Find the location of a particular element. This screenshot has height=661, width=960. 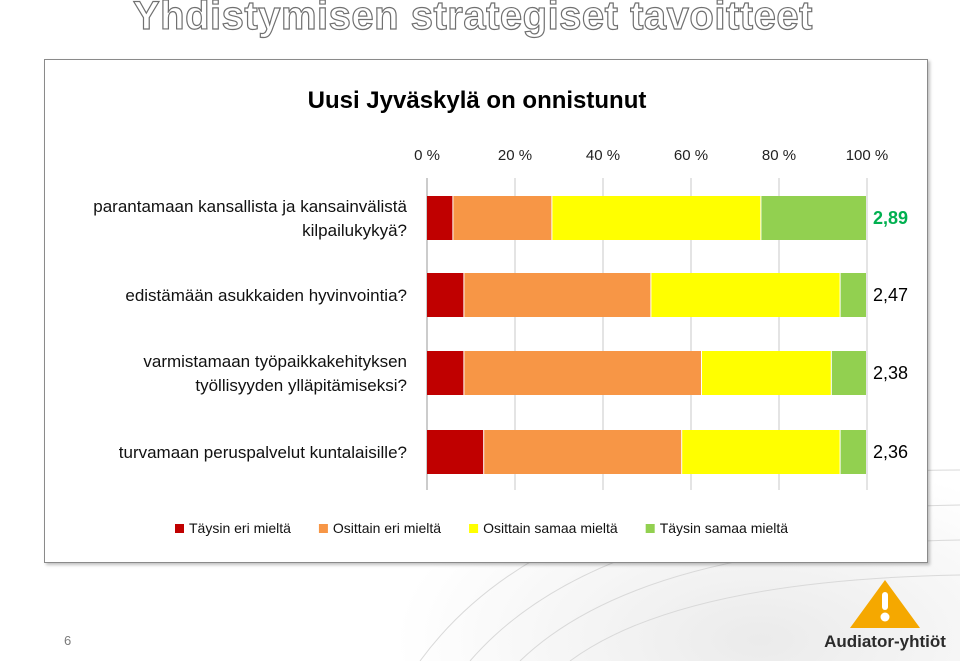

page-number: 6 is located at coordinates (68, 640).